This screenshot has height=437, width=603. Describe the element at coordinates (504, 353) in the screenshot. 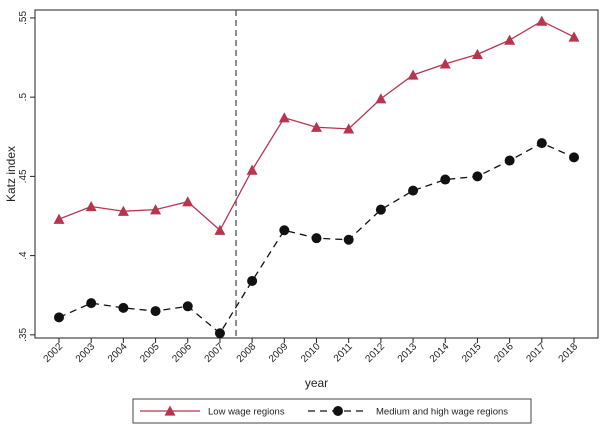

I see `x-tick-label: 2016` at that location.